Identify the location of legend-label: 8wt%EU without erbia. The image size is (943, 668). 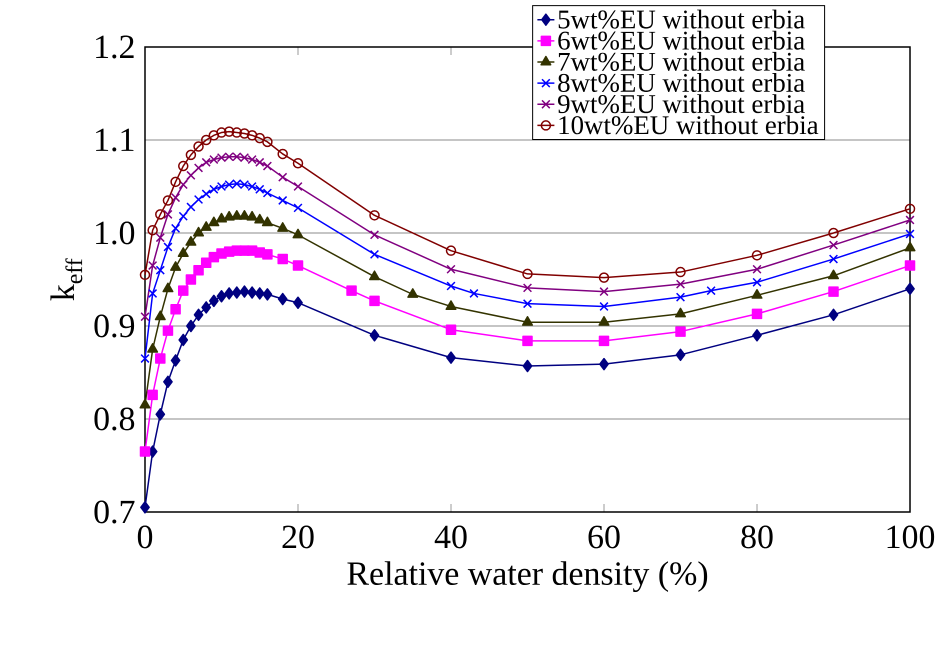
(681, 82).